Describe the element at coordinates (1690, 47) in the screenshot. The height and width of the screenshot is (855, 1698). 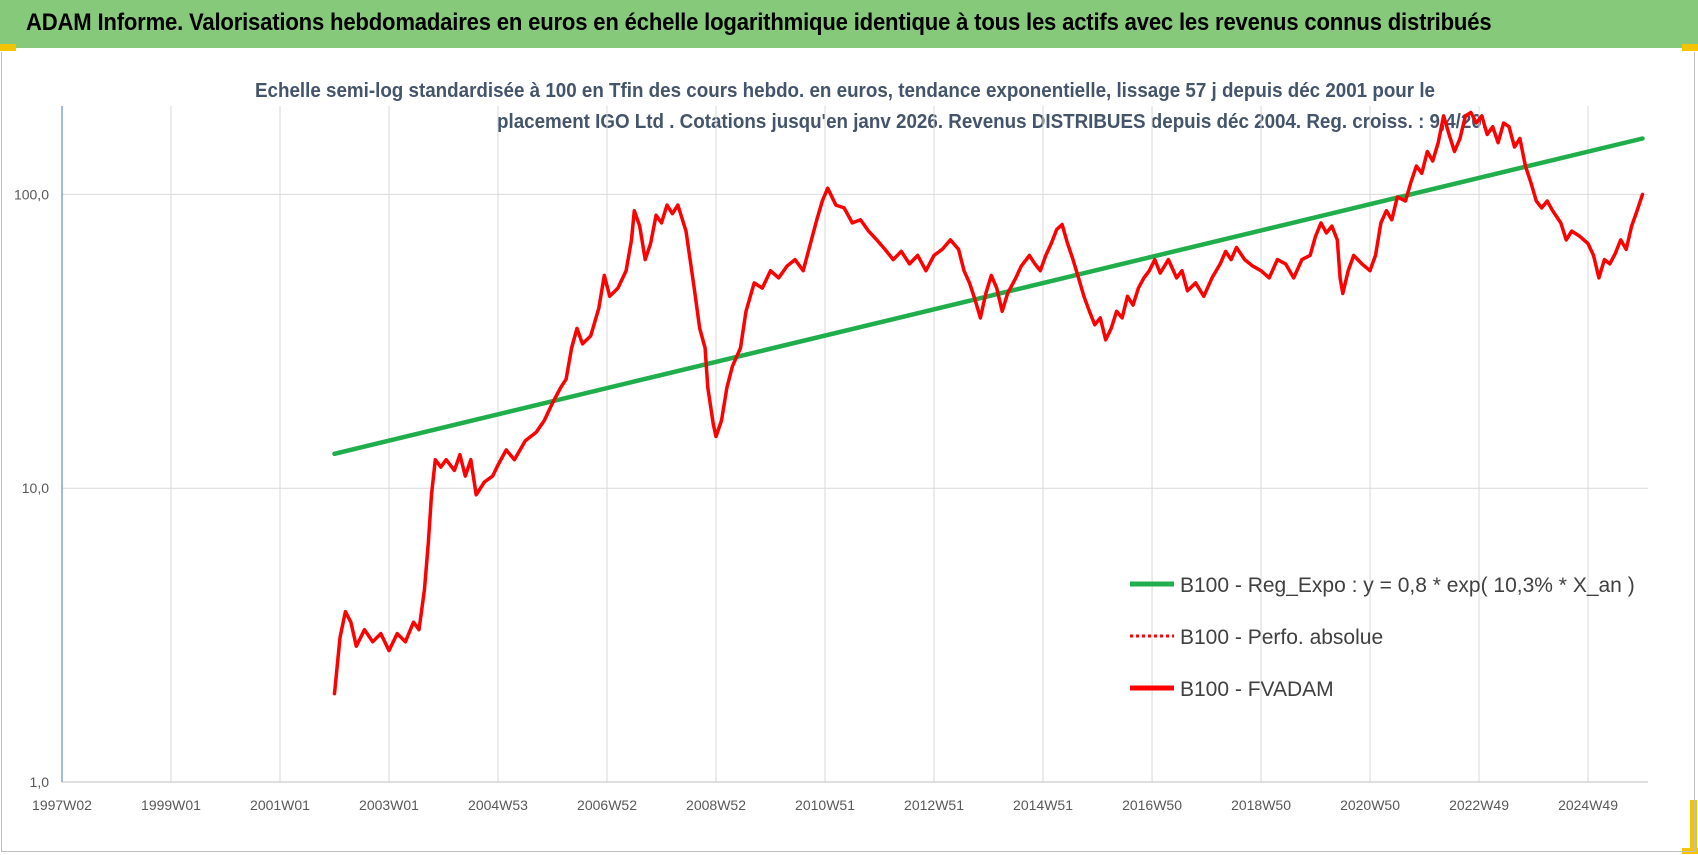
I see `corner-marker-top-right` at that location.